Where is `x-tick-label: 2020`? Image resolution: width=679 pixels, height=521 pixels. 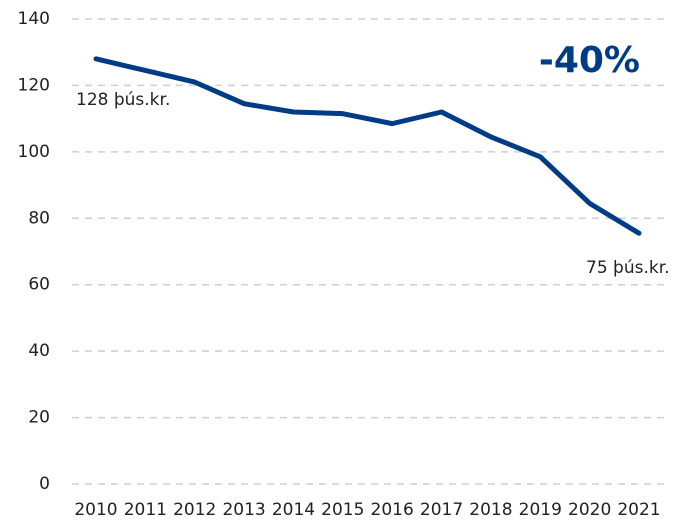
x-tick-label: 2020 is located at coordinates (589, 510).